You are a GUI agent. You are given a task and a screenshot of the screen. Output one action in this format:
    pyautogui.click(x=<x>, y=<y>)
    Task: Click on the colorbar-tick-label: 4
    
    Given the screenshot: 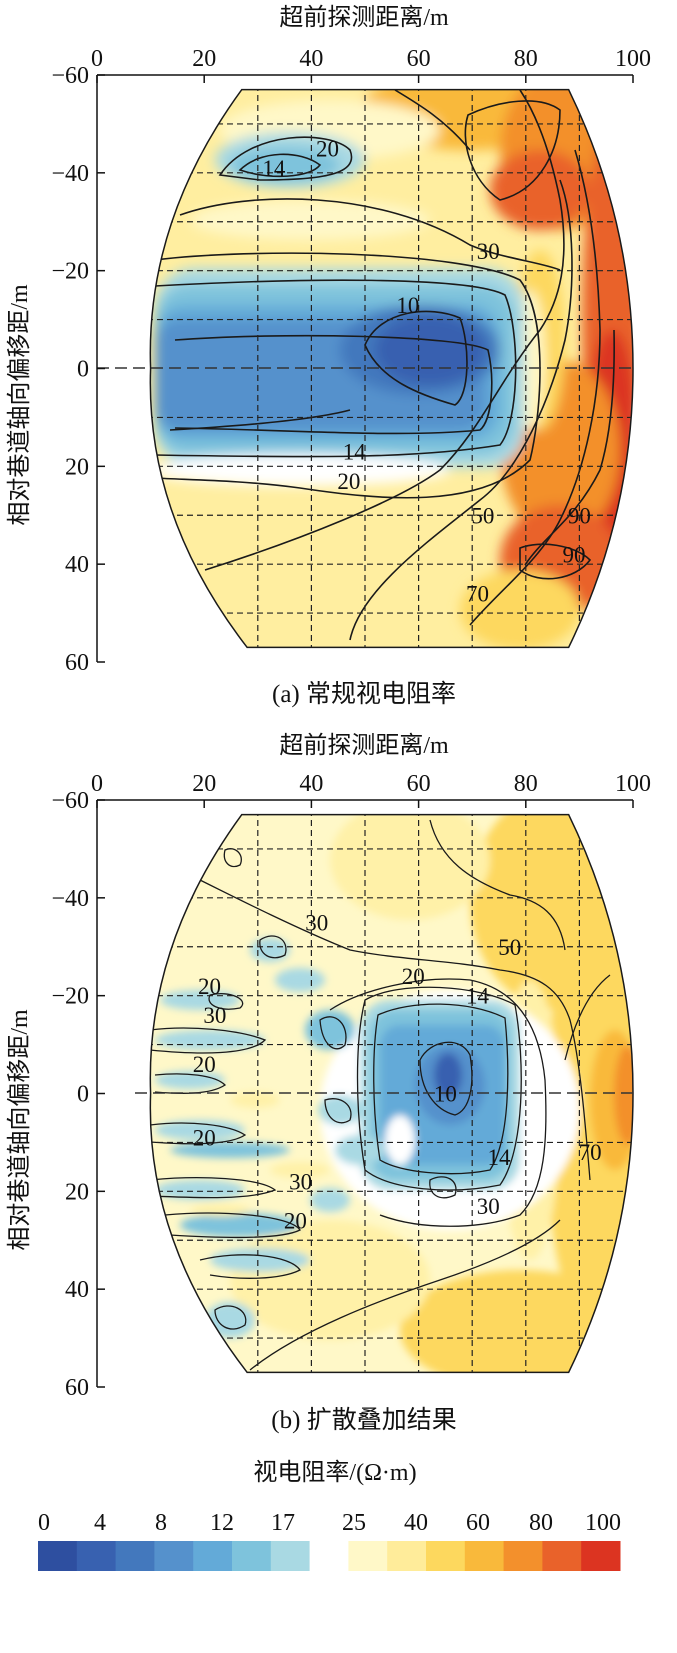 What is the action you would take?
    pyautogui.click(x=100, y=1523)
    